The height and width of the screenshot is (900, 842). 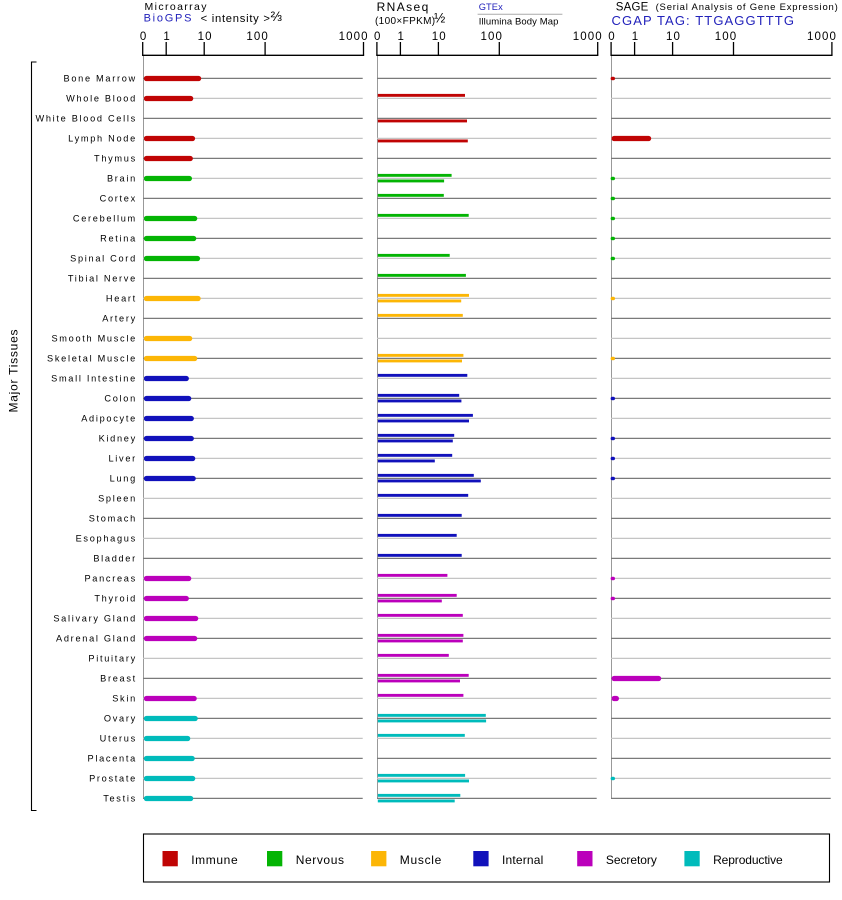 I want to click on svg-text: Spinal Cord, so click(x=103, y=259).